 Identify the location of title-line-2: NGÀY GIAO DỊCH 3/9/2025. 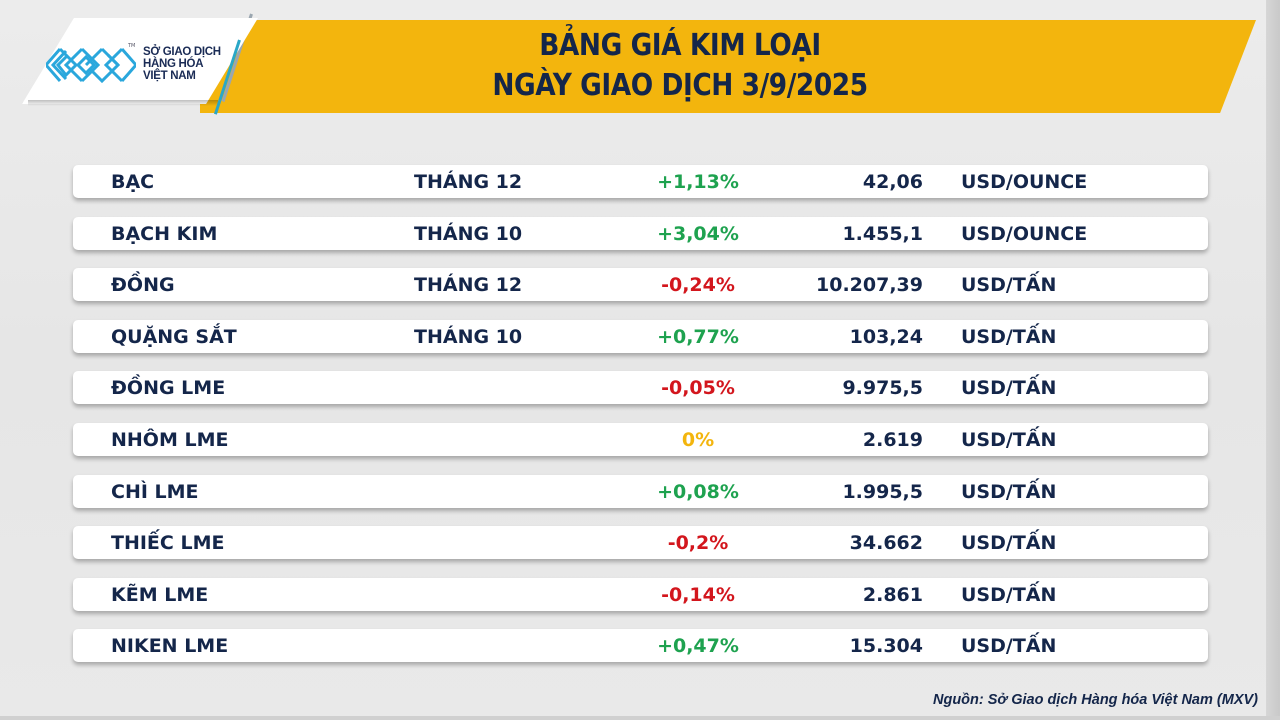
(680, 85).